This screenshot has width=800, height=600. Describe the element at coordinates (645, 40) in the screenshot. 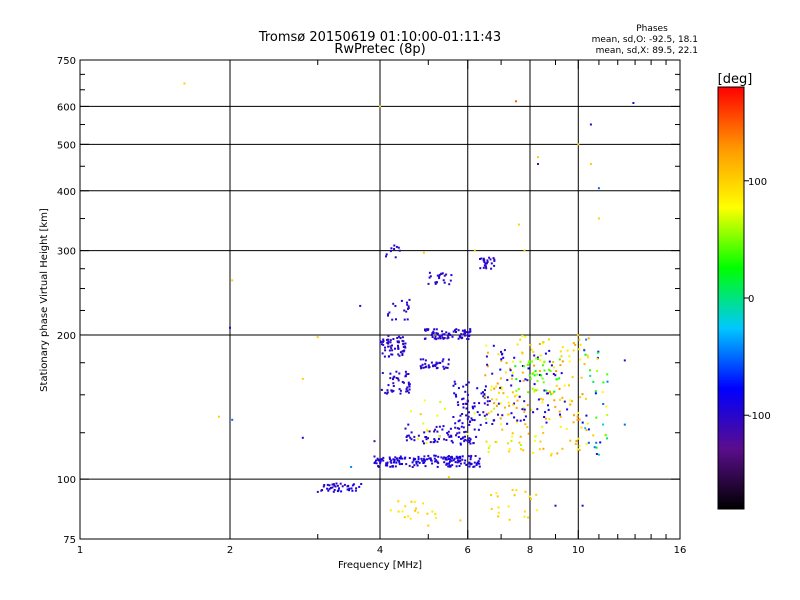

I see `phases-o-stats: mean, sd,O: -92.5, 18.1` at that location.